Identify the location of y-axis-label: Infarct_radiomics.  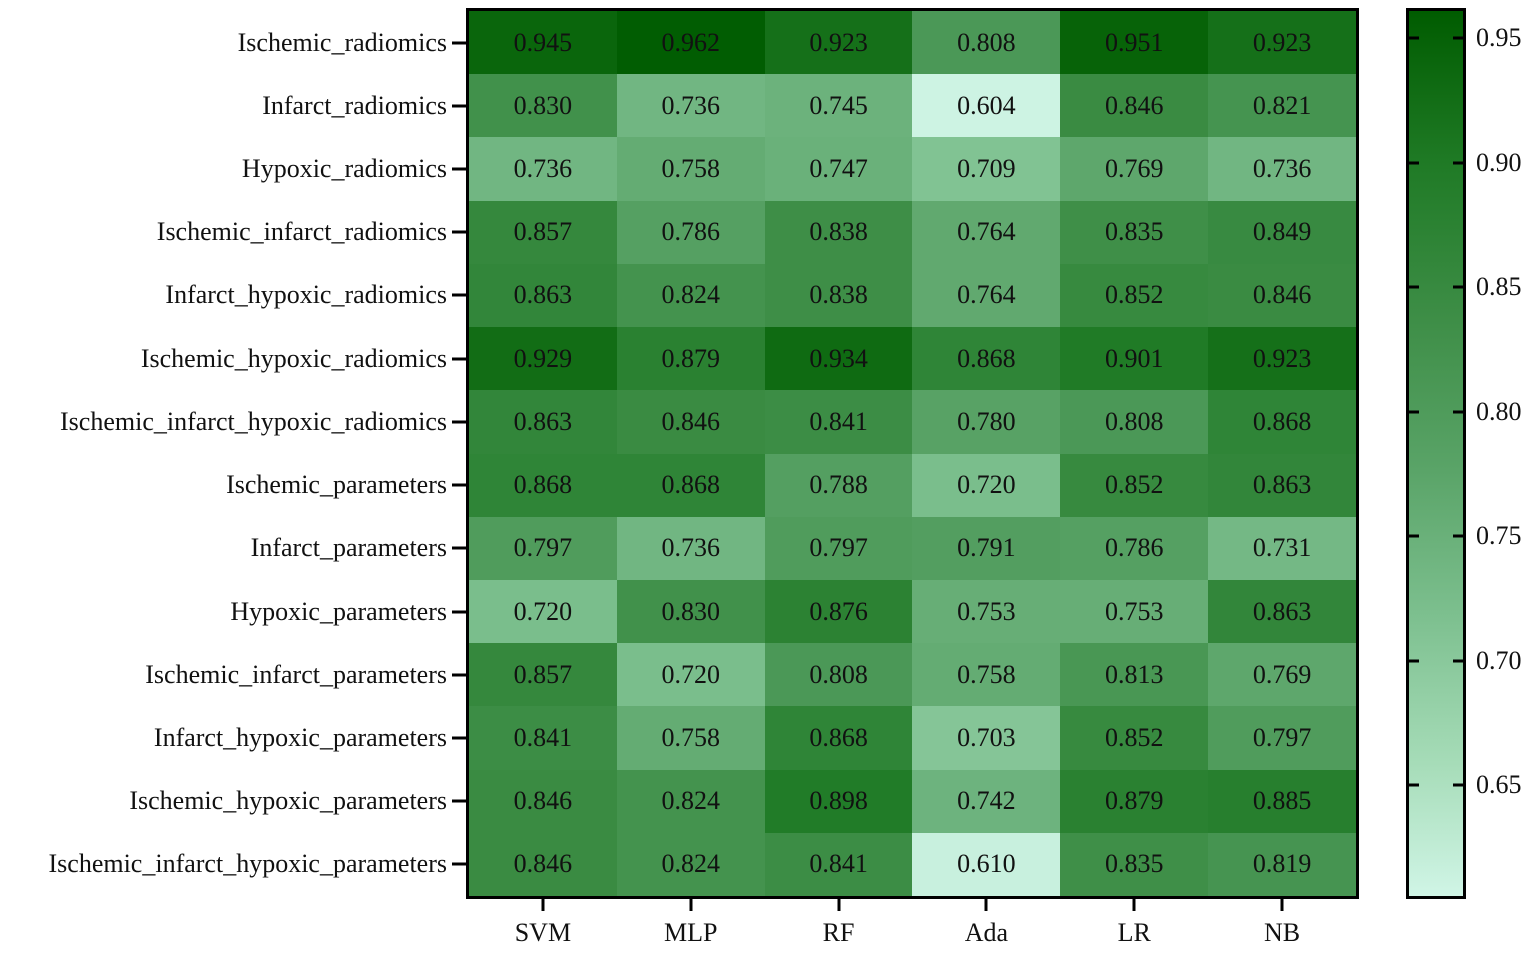
(354, 105).